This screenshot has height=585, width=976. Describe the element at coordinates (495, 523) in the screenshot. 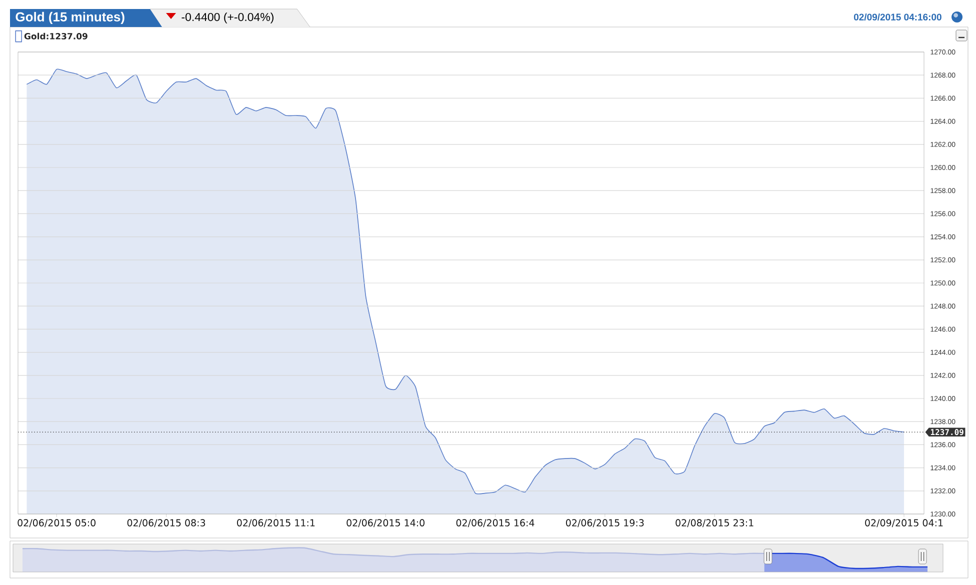

I see `x-tick-label: 02/06/2015 16:4` at that location.